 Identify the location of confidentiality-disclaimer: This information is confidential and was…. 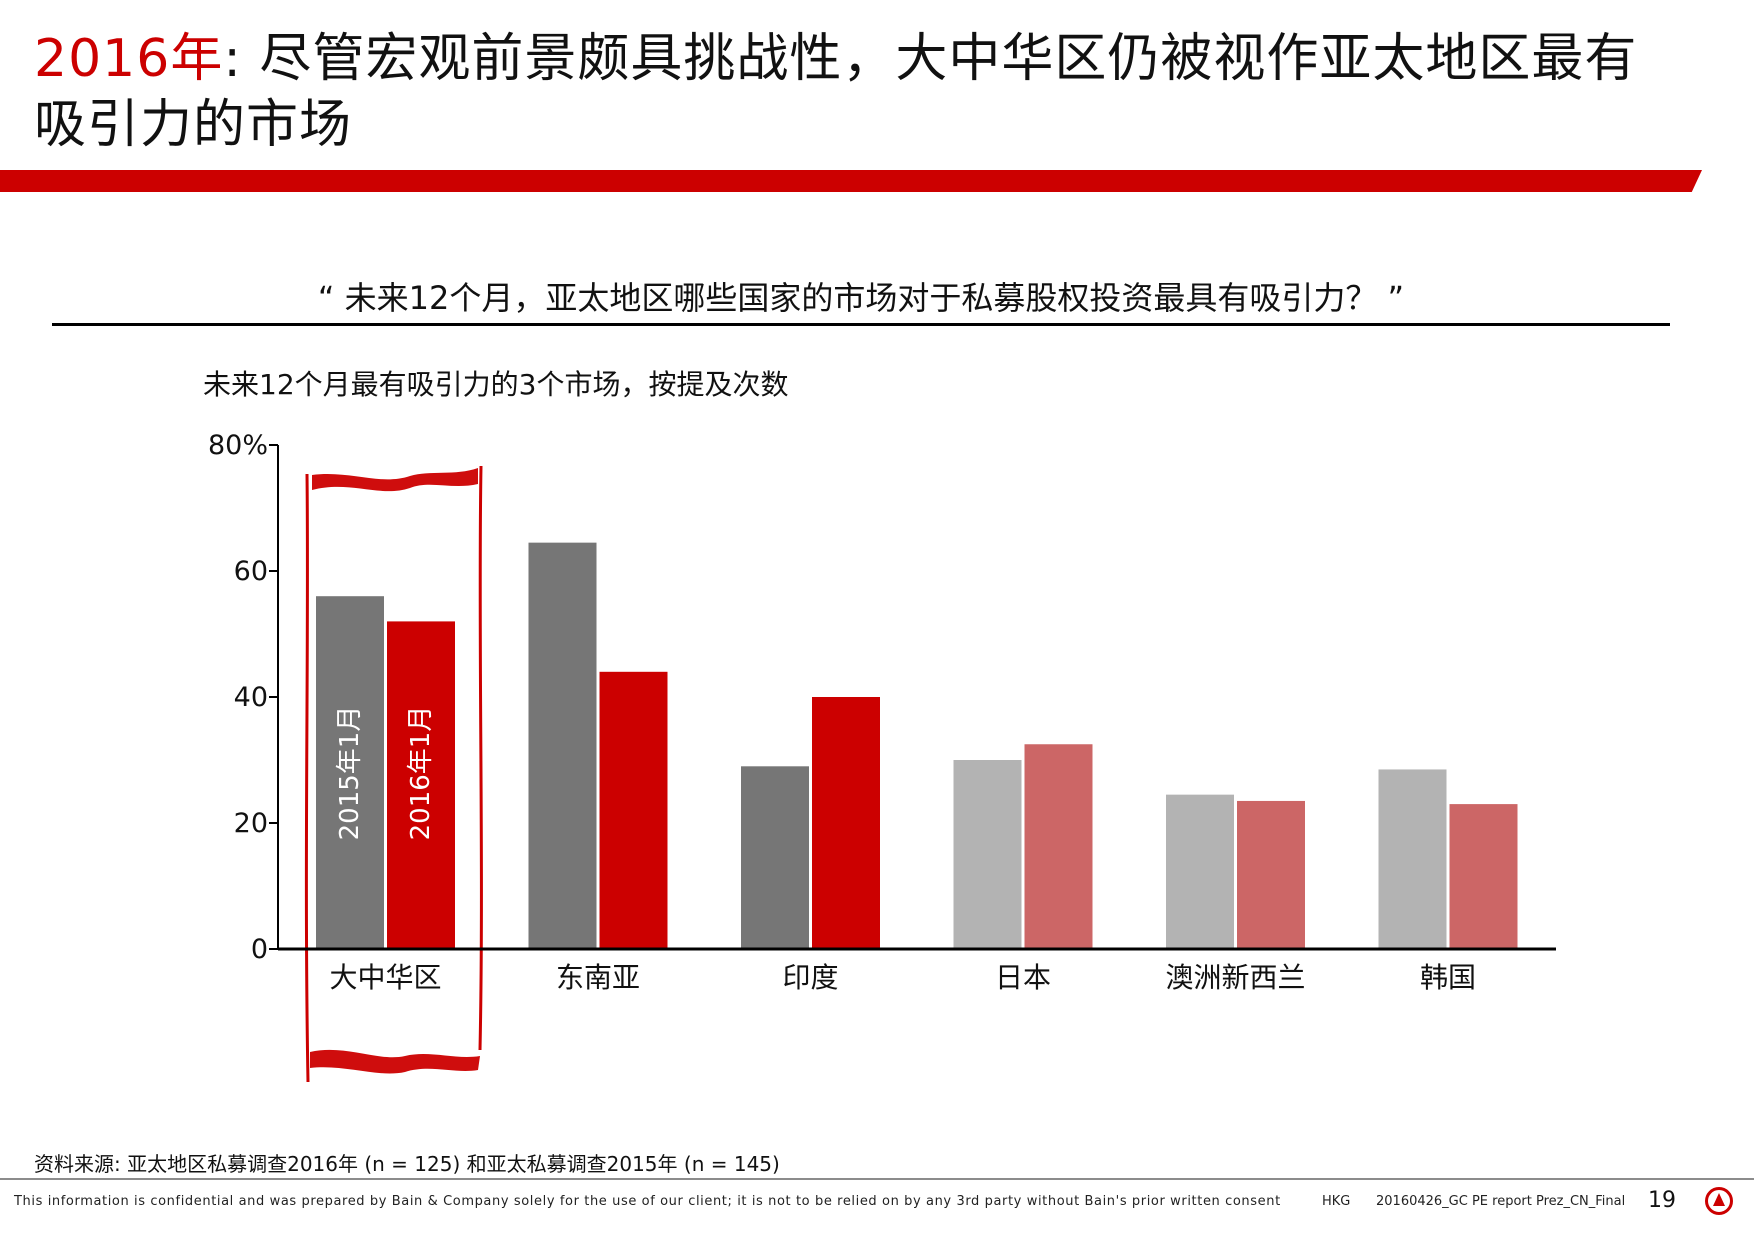
(647, 1201).